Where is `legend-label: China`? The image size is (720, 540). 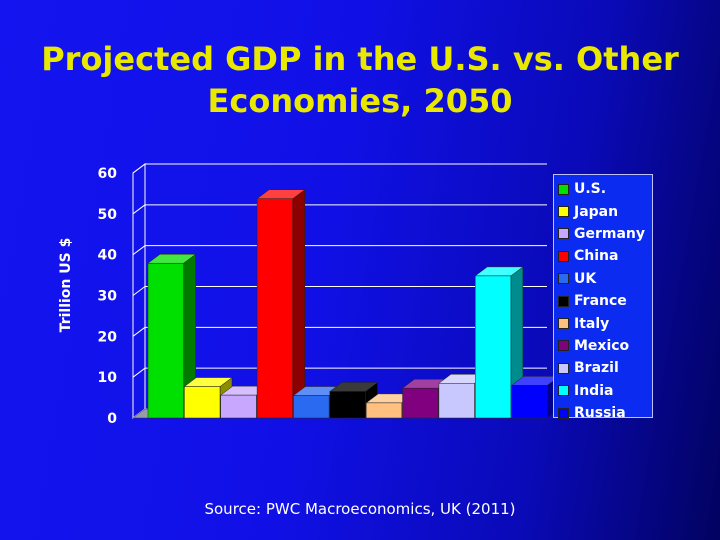 legend-label: China is located at coordinates (596, 256).